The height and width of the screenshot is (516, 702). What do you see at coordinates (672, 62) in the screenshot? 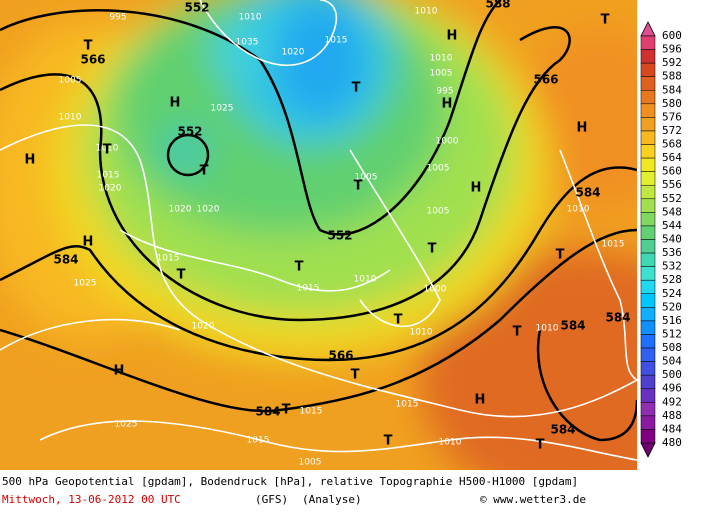
I see `colorbar-label: 592` at bounding box center [672, 62].